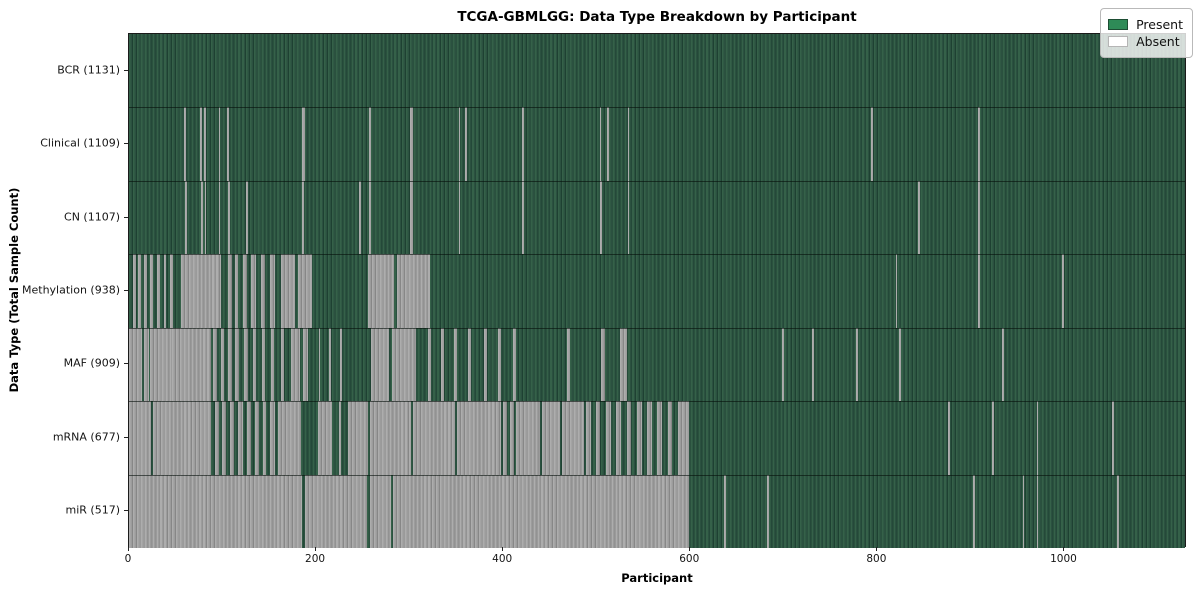 Image resolution: width=1200 pixels, height=600 pixels. Describe the element at coordinates (1118, 24) in the screenshot. I see `present-swatch-icon` at that location.